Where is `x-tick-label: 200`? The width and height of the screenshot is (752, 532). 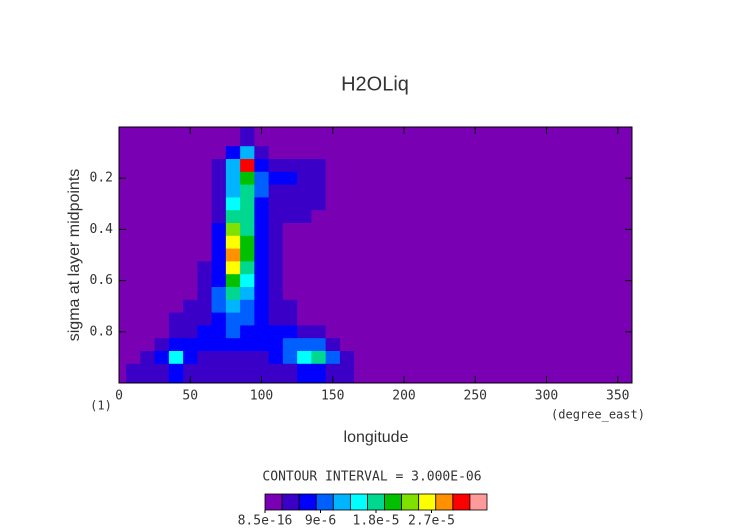
x-tick-label: 200 is located at coordinates (403, 396).